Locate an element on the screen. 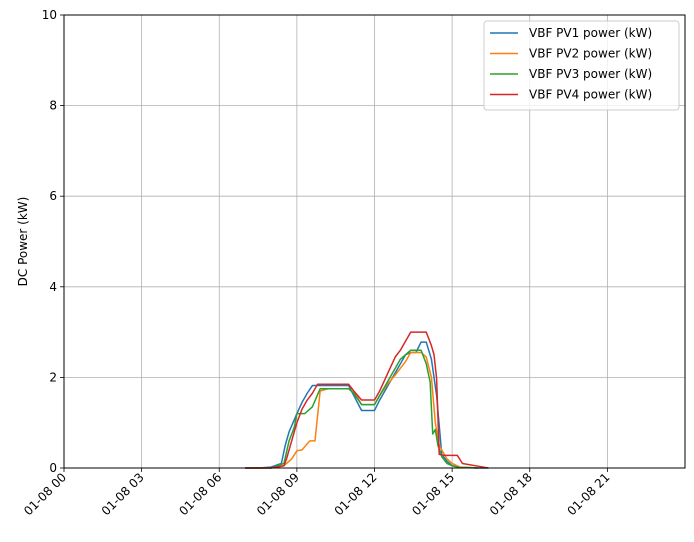 The image size is (694, 542). y-tick-label: 2 is located at coordinates (53, 377).